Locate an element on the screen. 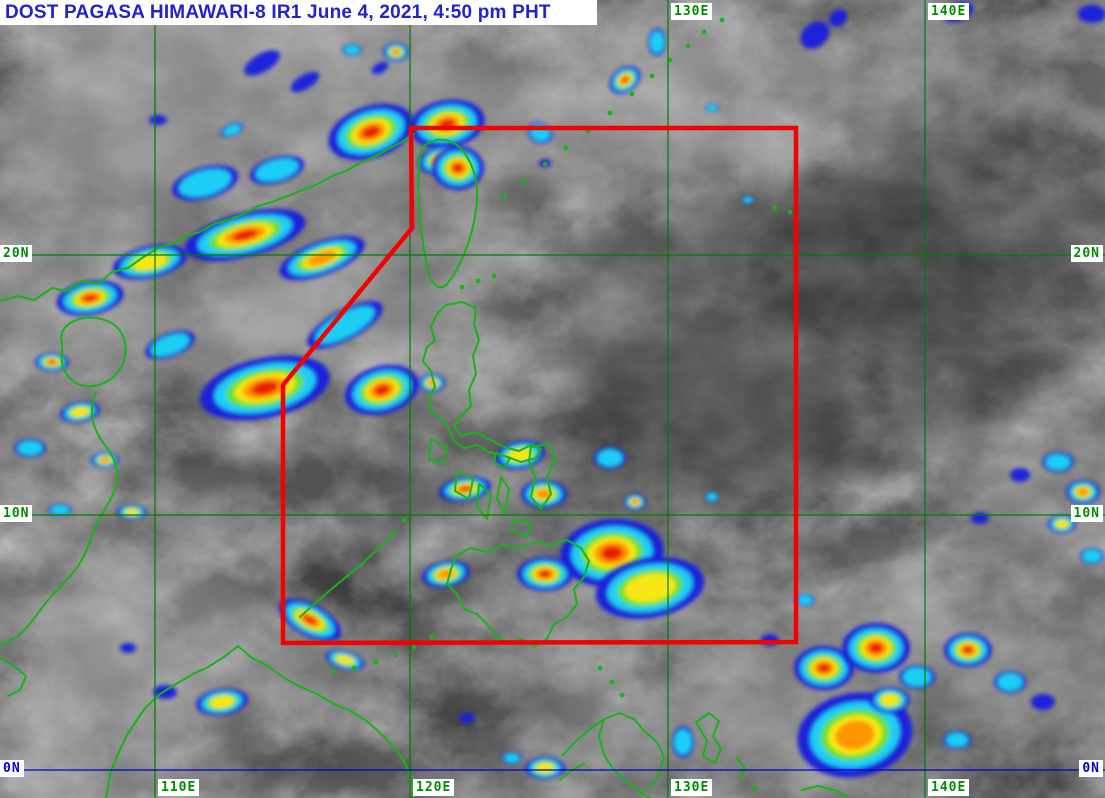  grid-label-130E: 130E is located at coordinates (692, 11).